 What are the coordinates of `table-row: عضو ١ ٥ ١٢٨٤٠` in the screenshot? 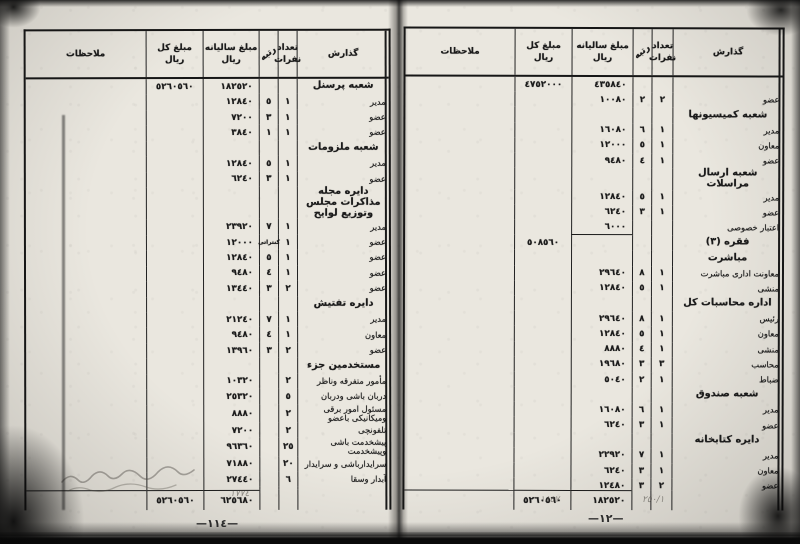 It's located at (207, 257).